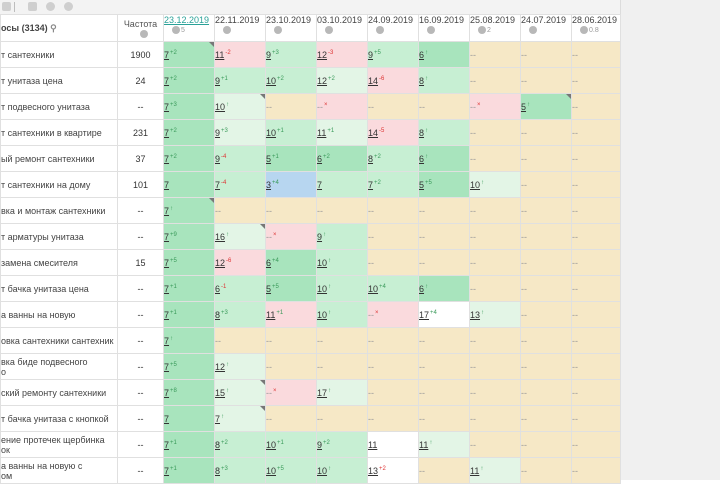 The height and width of the screenshot is (484, 720). What do you see at coordinates (289, 20) in the screenshot?
I see `date-label: 23.10.2019` at bounding box center [289, 20].